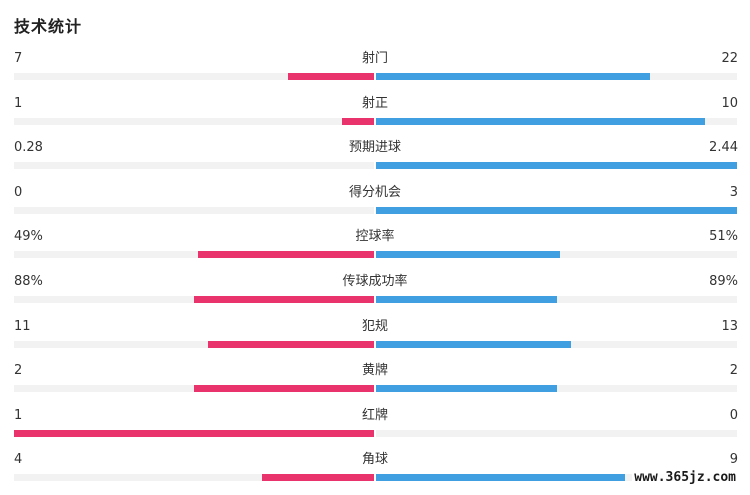 The width and height of the screenshot is (750, 495). Describe the element at coordinates (375, 117) in the screenshot. I see `stat-row: 1 射正 10` at that location.